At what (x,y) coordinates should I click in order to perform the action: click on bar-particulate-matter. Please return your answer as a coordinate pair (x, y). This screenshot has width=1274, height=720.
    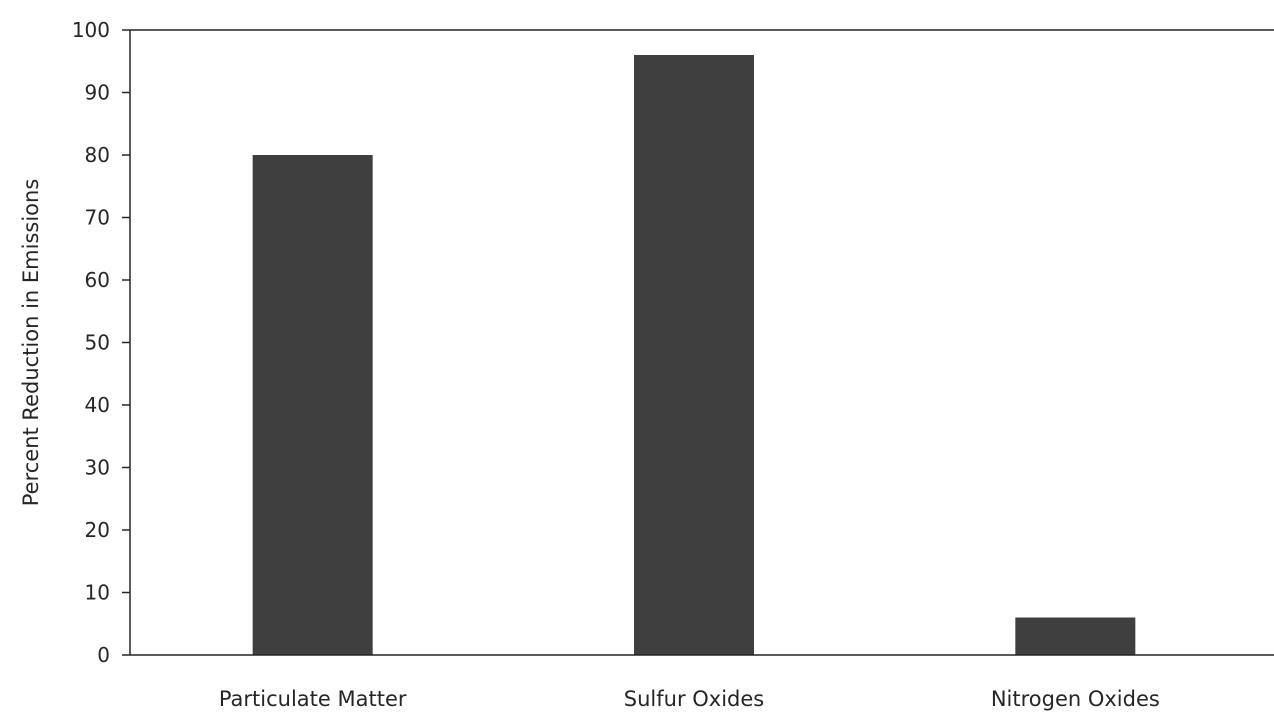
    Looking at the image, I should click on (312, 405).